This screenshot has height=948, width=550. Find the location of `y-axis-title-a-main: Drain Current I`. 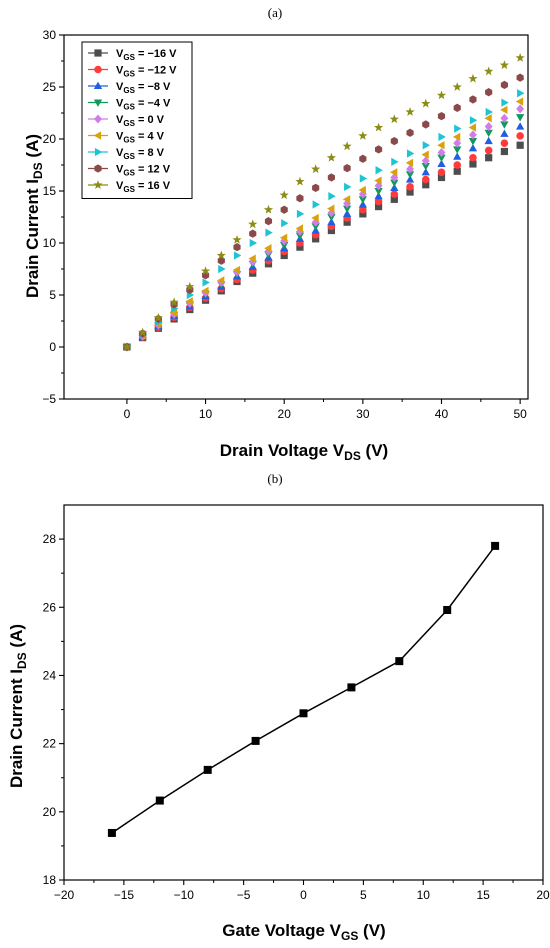

y-axis-title-a-main: Drain Current I is located at coordinates (32, 238).